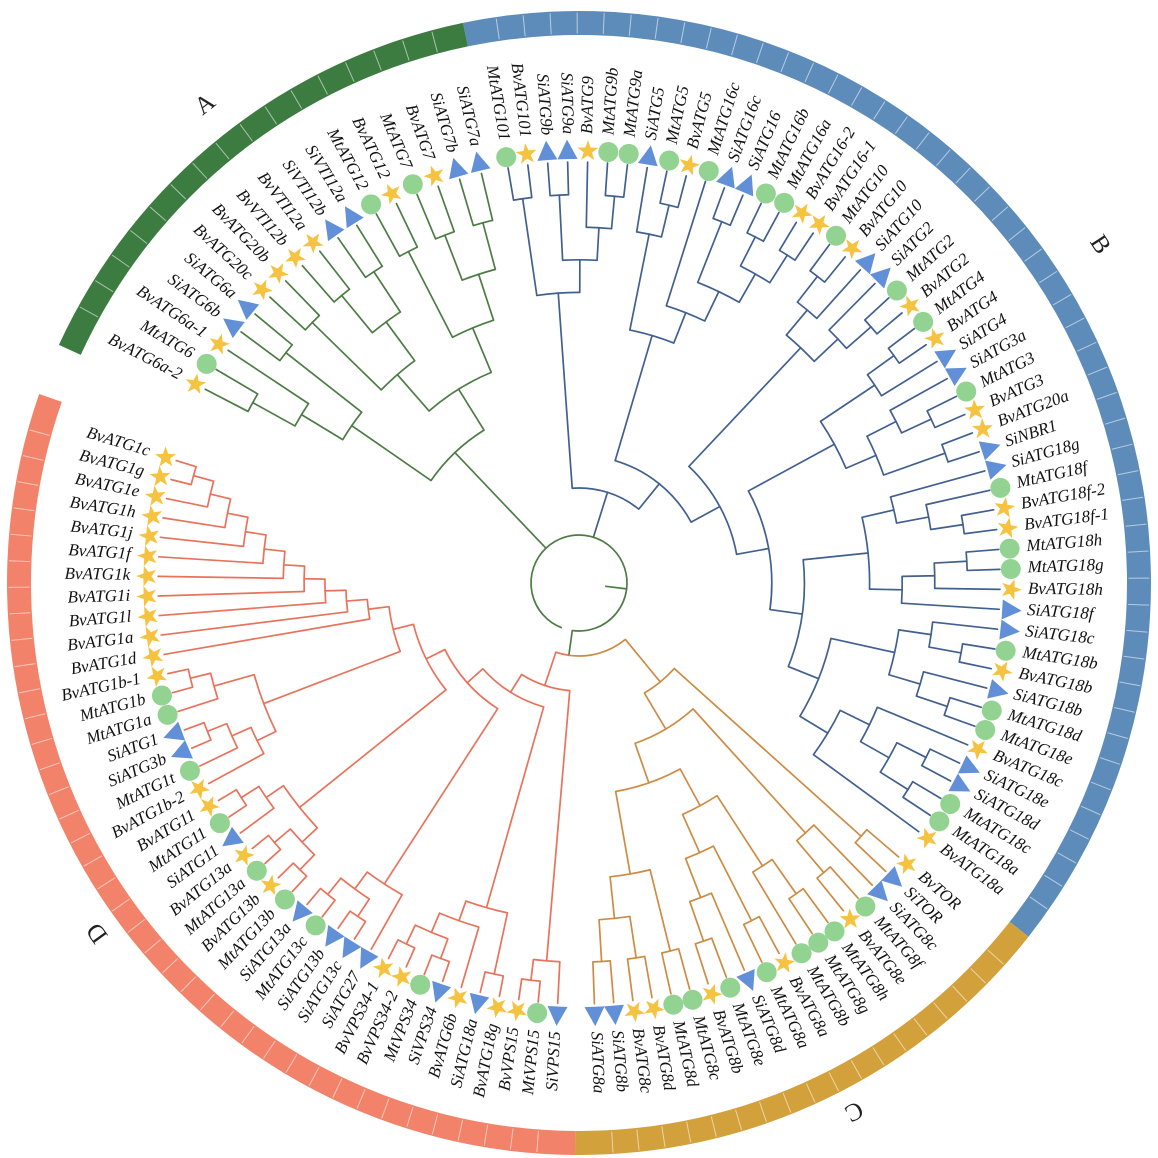 The image size is (1158, 1158). I want to click on group-arc-A, so click(263, 188).